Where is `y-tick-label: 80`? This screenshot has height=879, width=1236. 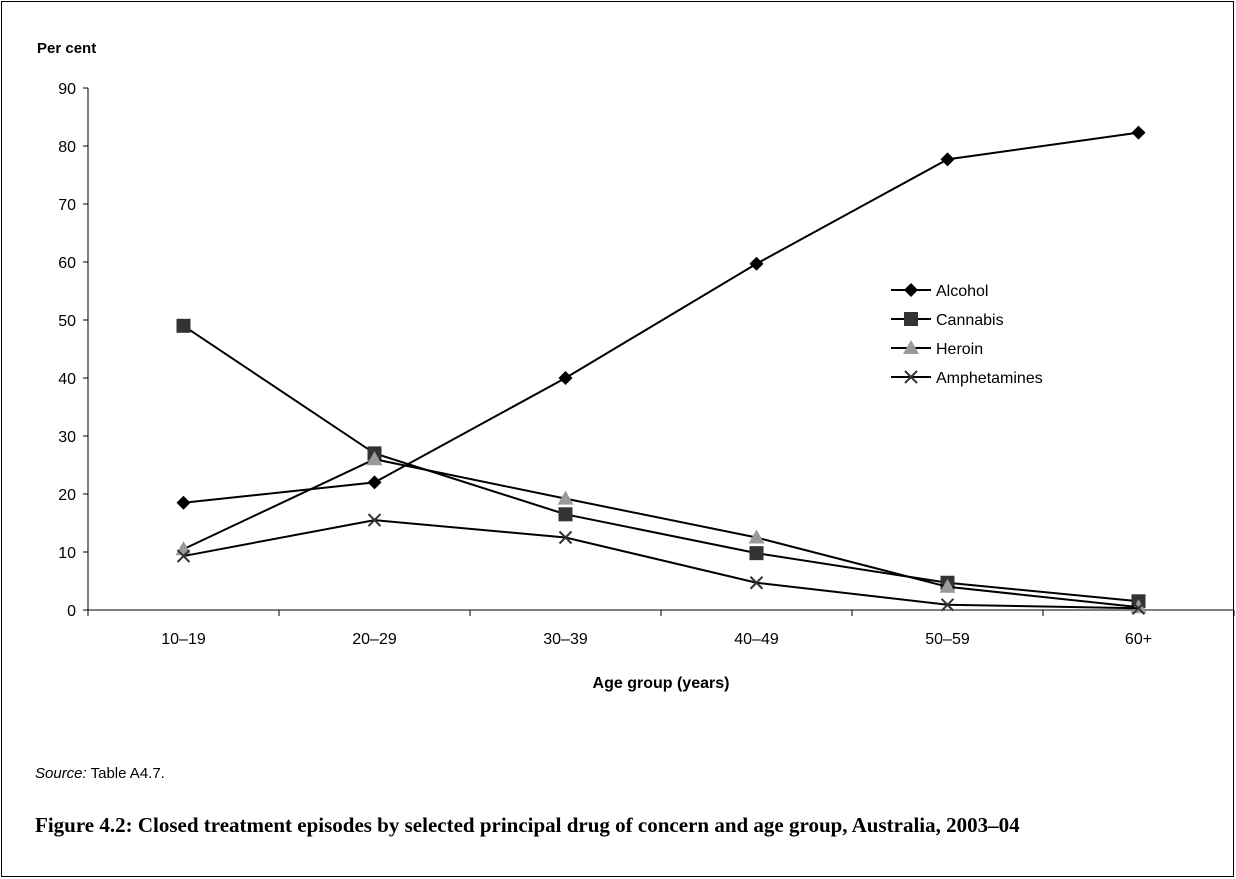 y-tick-label: 80 is located at coordinates (67, 147).